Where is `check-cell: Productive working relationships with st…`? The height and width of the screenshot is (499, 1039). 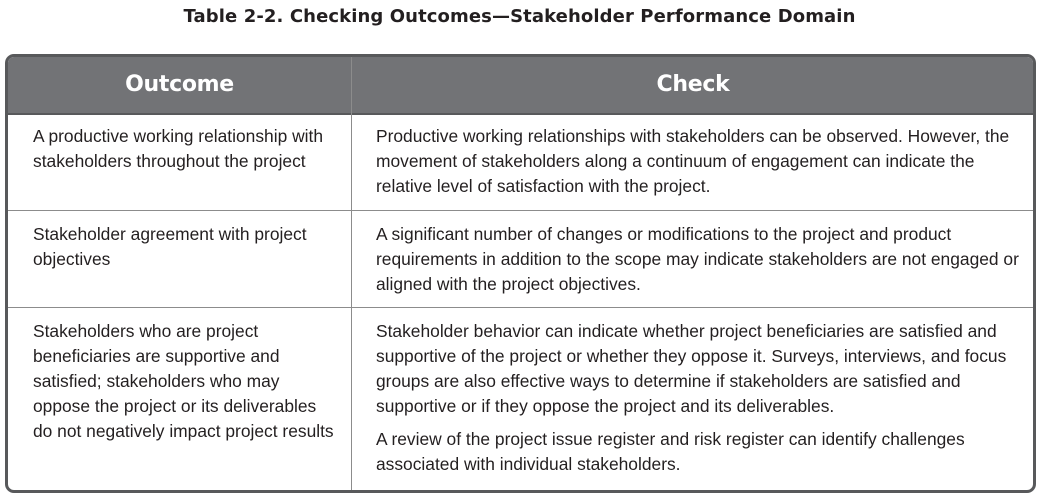 check-cell: Productive working relationships with st… is located at coordinates (701, 161).